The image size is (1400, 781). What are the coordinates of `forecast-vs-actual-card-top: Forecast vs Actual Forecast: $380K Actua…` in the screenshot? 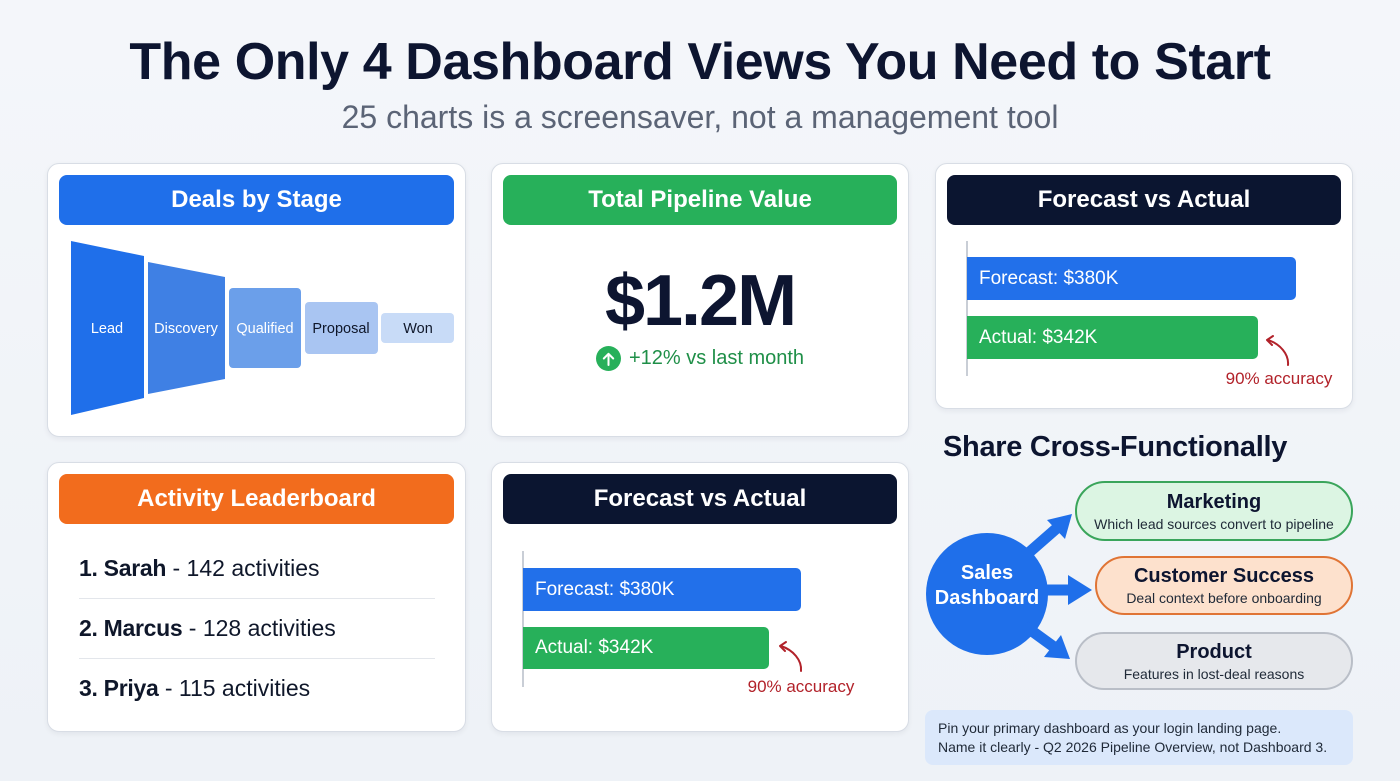 It's located at (1144, 286).